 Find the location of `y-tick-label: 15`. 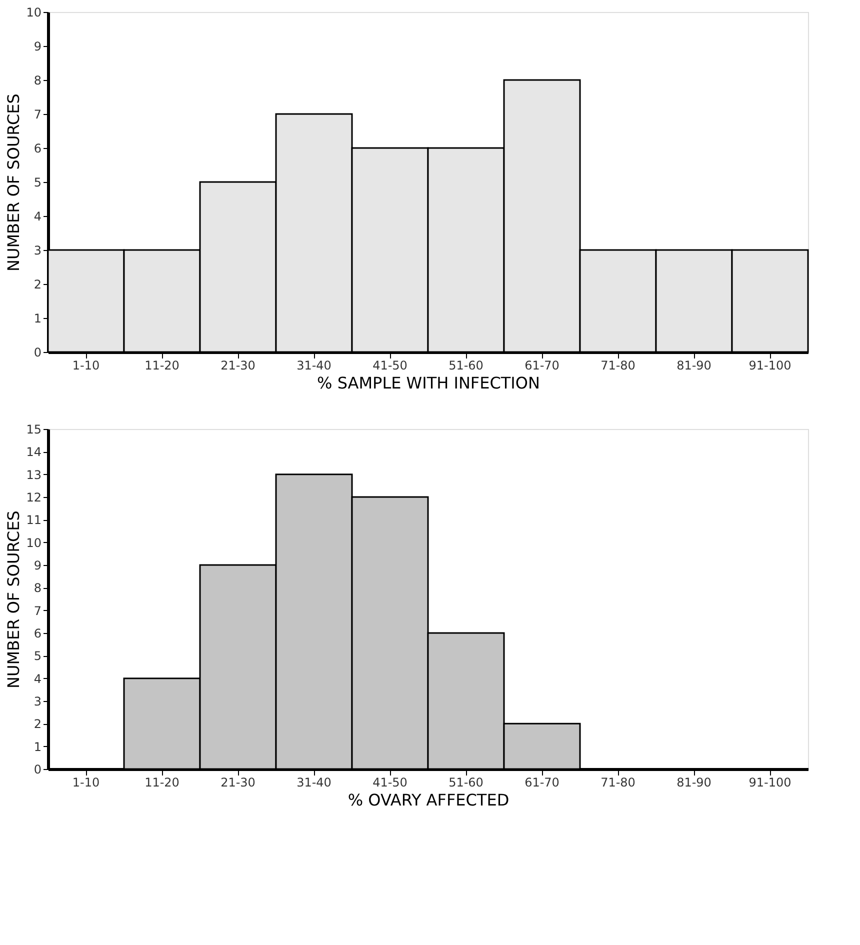

y-tick-label: 15 is located at coordinates (34, 429).